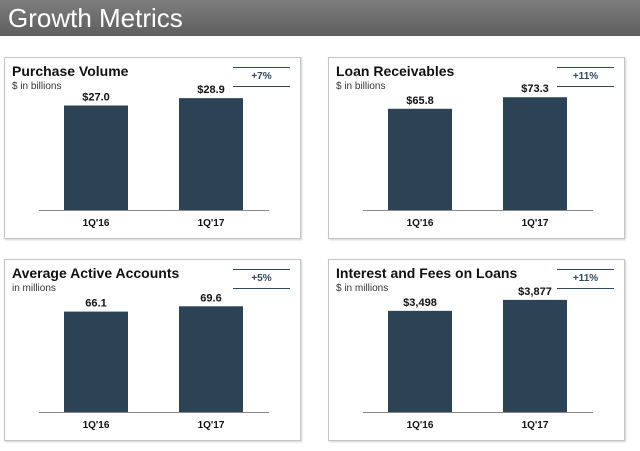 The height and width of the screenshot is (451, 640). What do you see at coordinates (95, 18) in the screenshot?
I see `page-title: Growth Metrics` at bounding box center [95, 18].